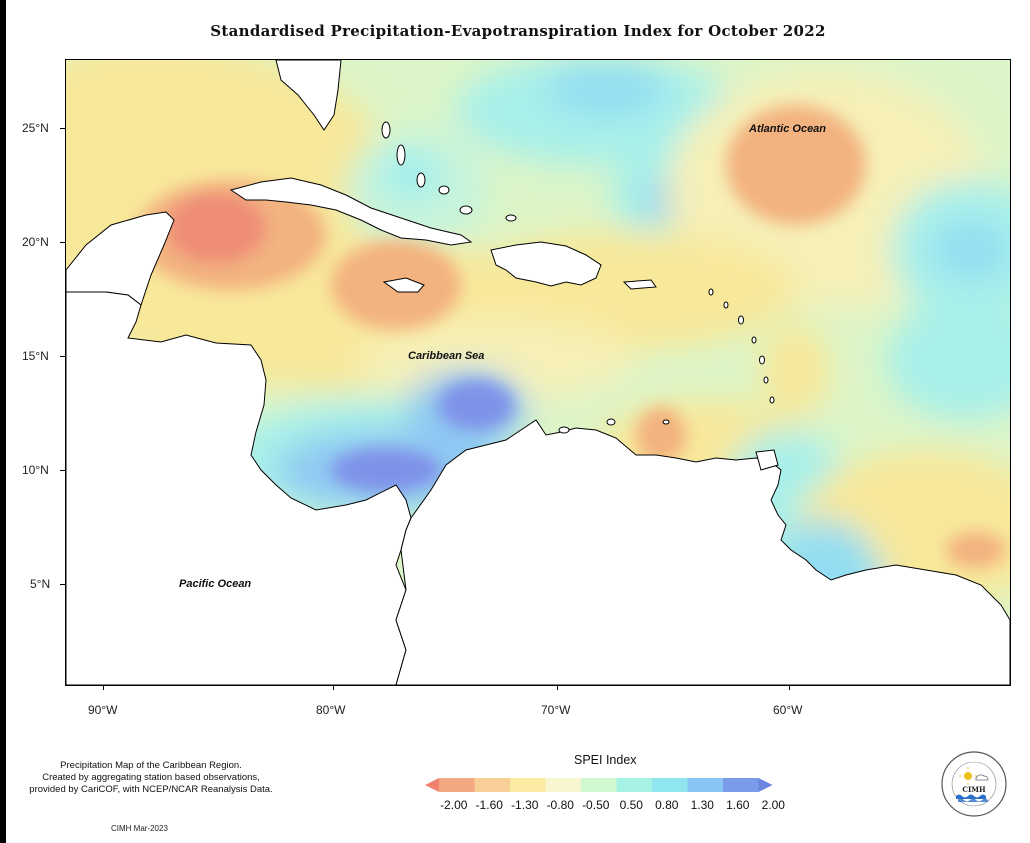  Describe the element at coordinates (35, 470) in the screenshot. I see `lat-label-10n: 10°N` at that location.